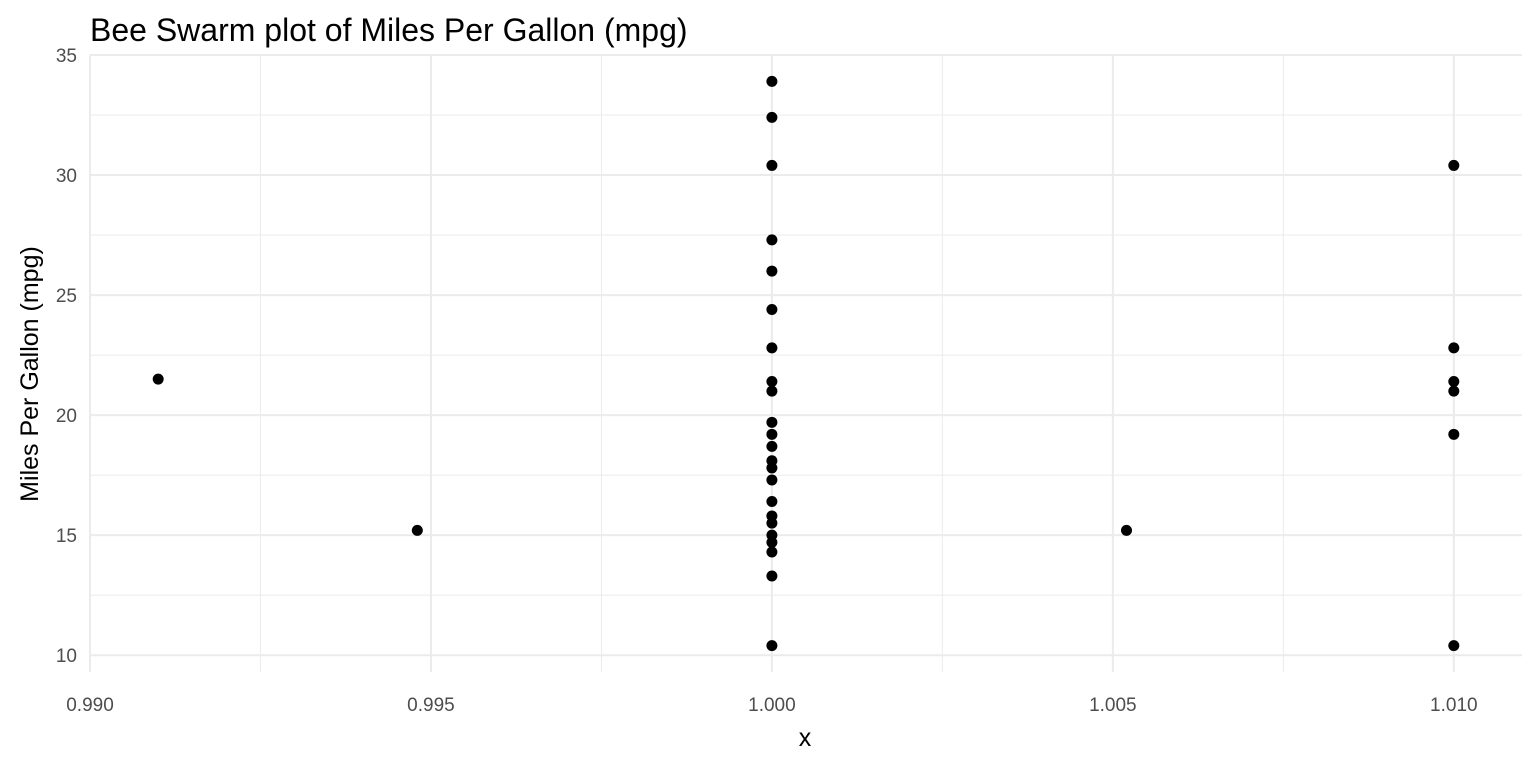  Describe the element at coordinates (66, 176) in the screenshot. I see `y-tick-label: 30` at that location.